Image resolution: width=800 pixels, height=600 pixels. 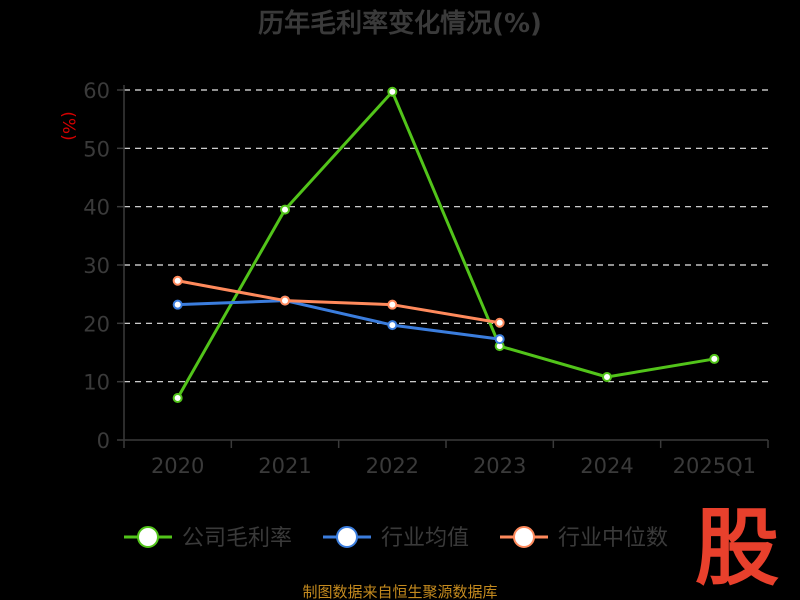 I want to click on x-tick-label: 2025Q1, so click(x=714, y=466).